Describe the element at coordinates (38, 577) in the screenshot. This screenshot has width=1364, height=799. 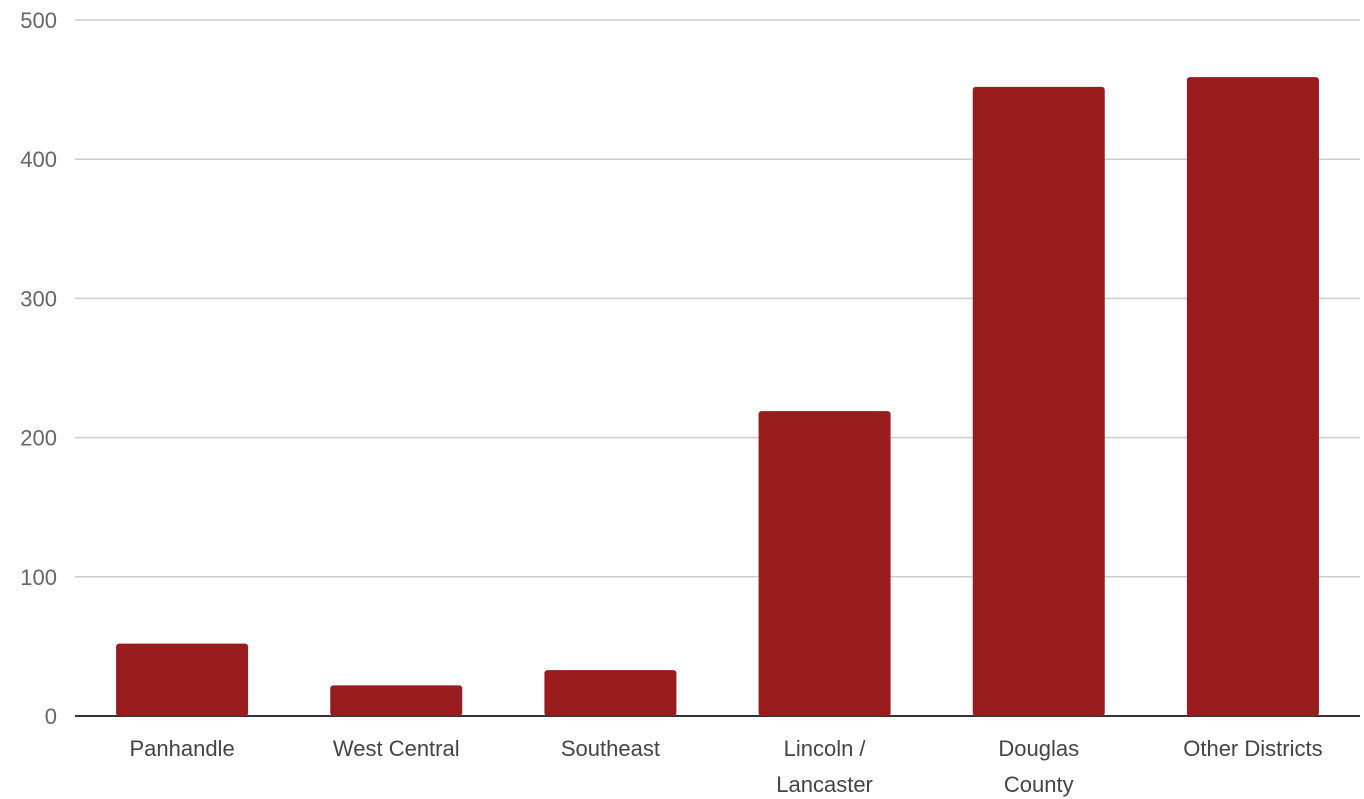
I see `y-tick-label: 100` at that location.